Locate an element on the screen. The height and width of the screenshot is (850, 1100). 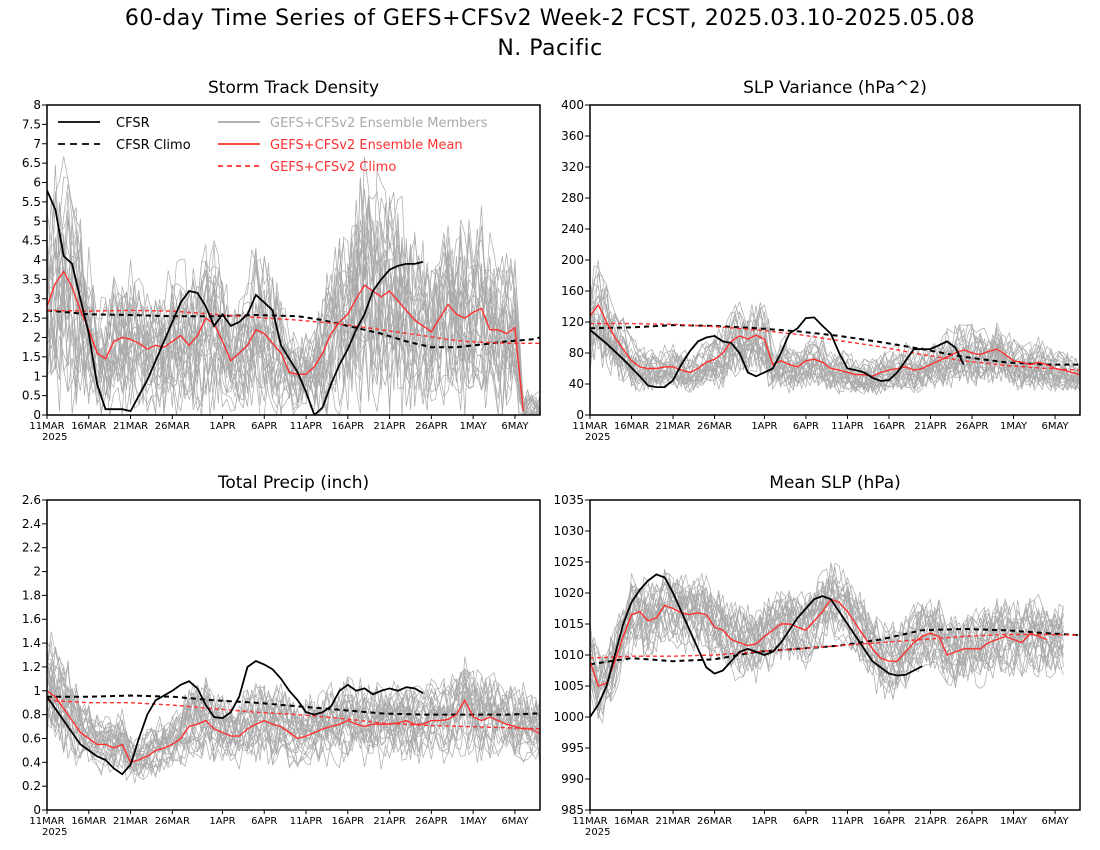
y-tick-label-p3: 0.6 is located at coordinates (31, 738).